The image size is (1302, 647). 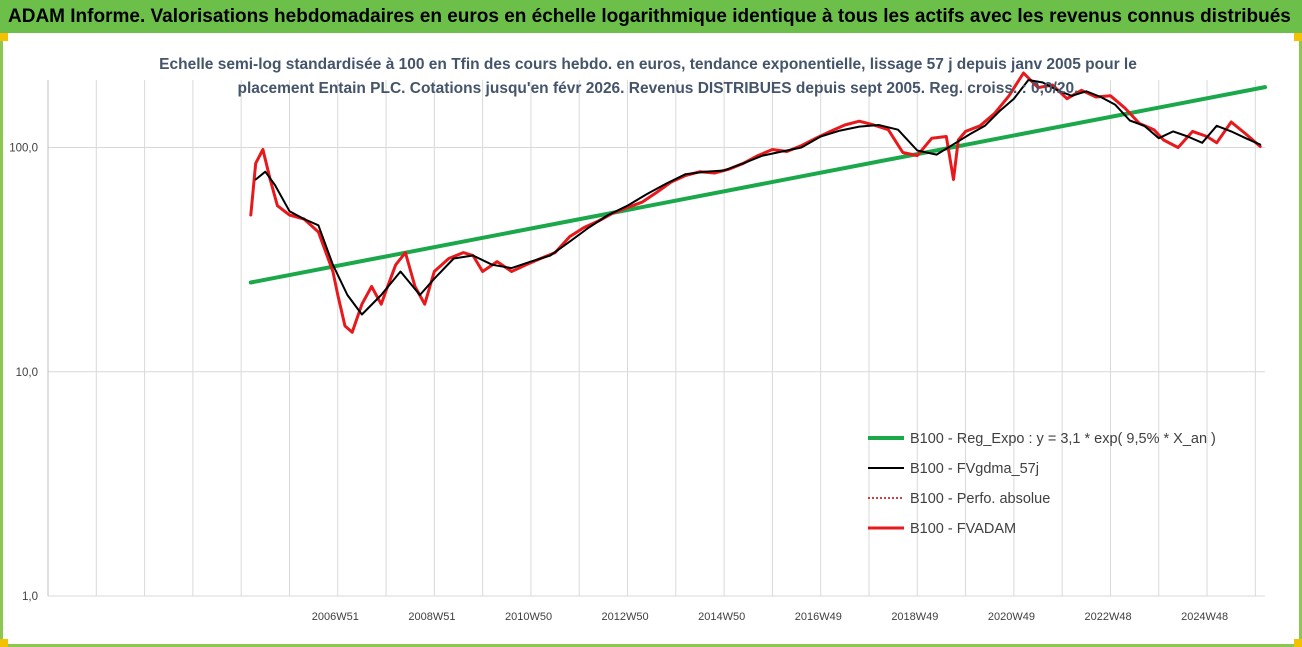 I want to click on y-tick-label: 10,0, so click(x=27, y=373).